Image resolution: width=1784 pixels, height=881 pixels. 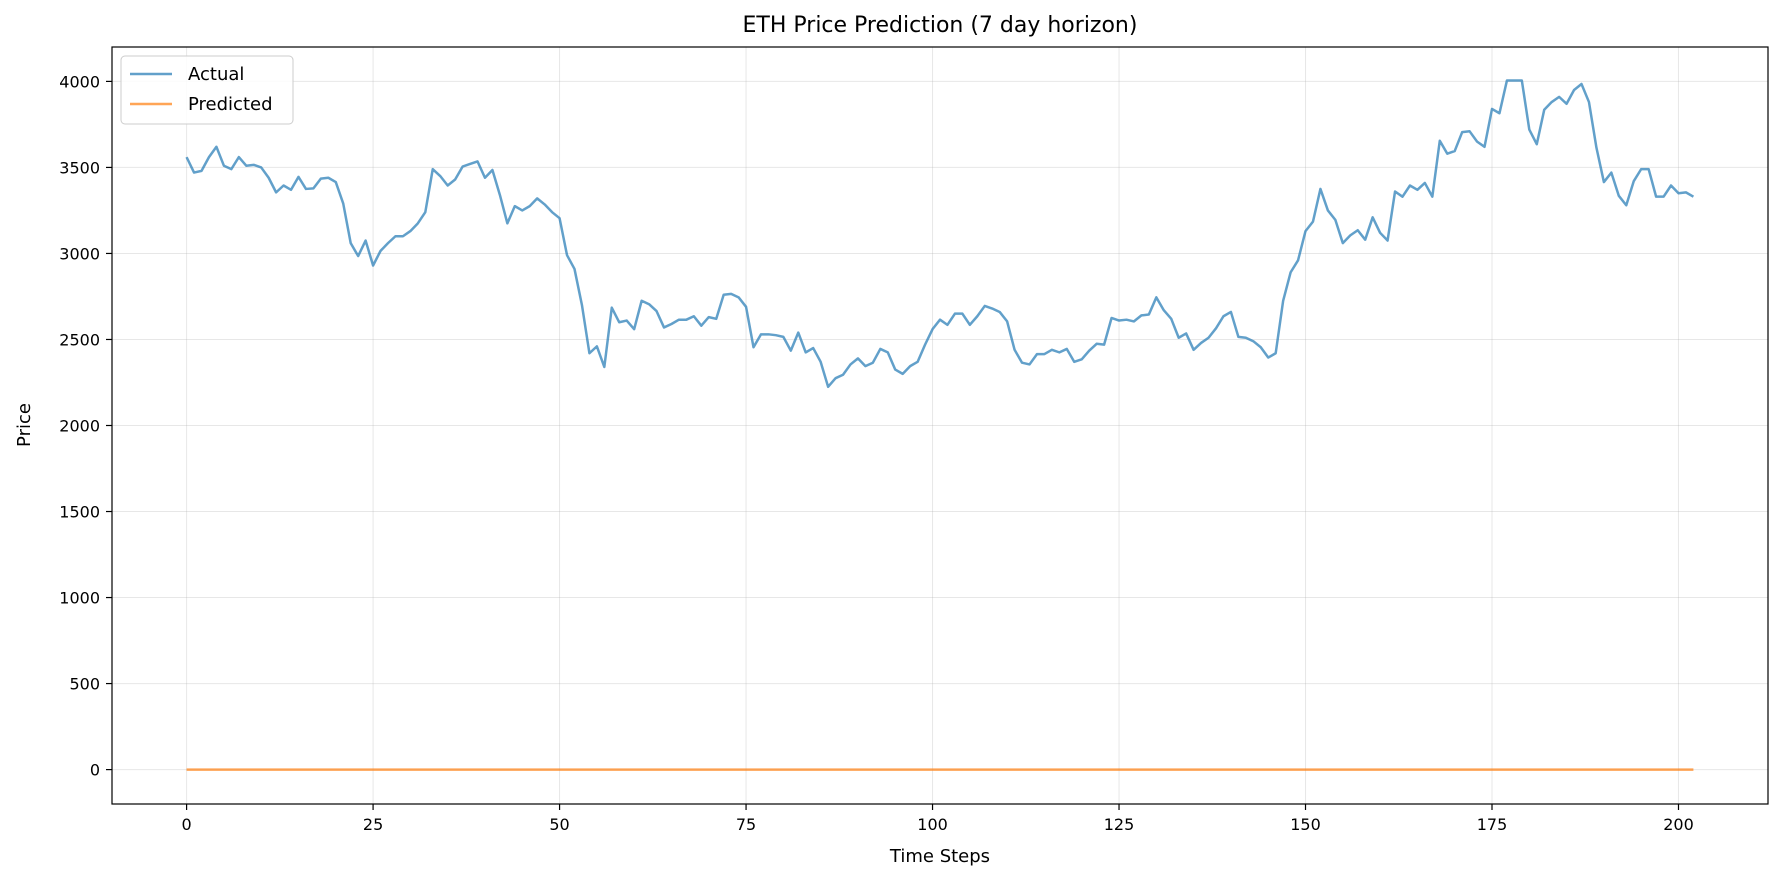 What do you see at coordinates (95, 770) in the screenshot?
I see `y-tick-label: 0` at bounding box center [95, 770].